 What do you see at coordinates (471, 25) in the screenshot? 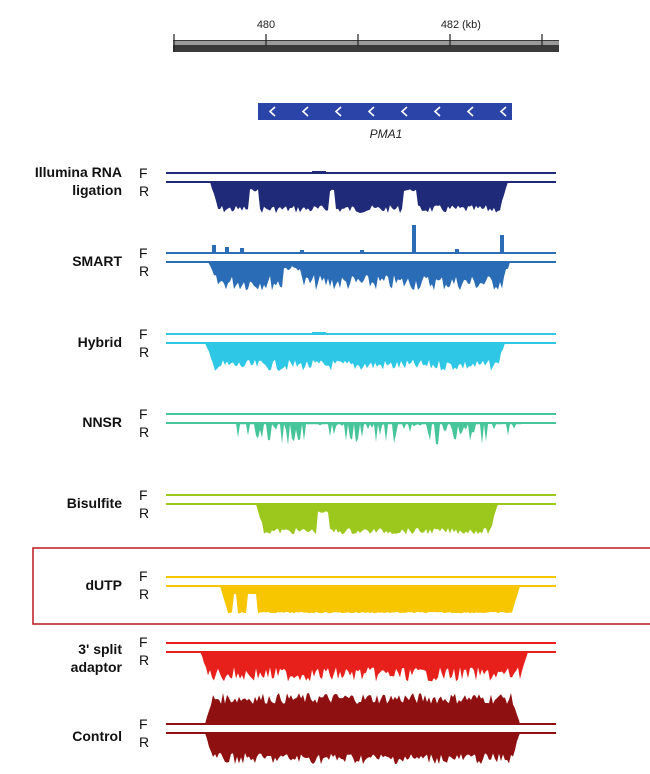
I see `ruler-unit-label: (kb)` at bounding box center [471, 25].